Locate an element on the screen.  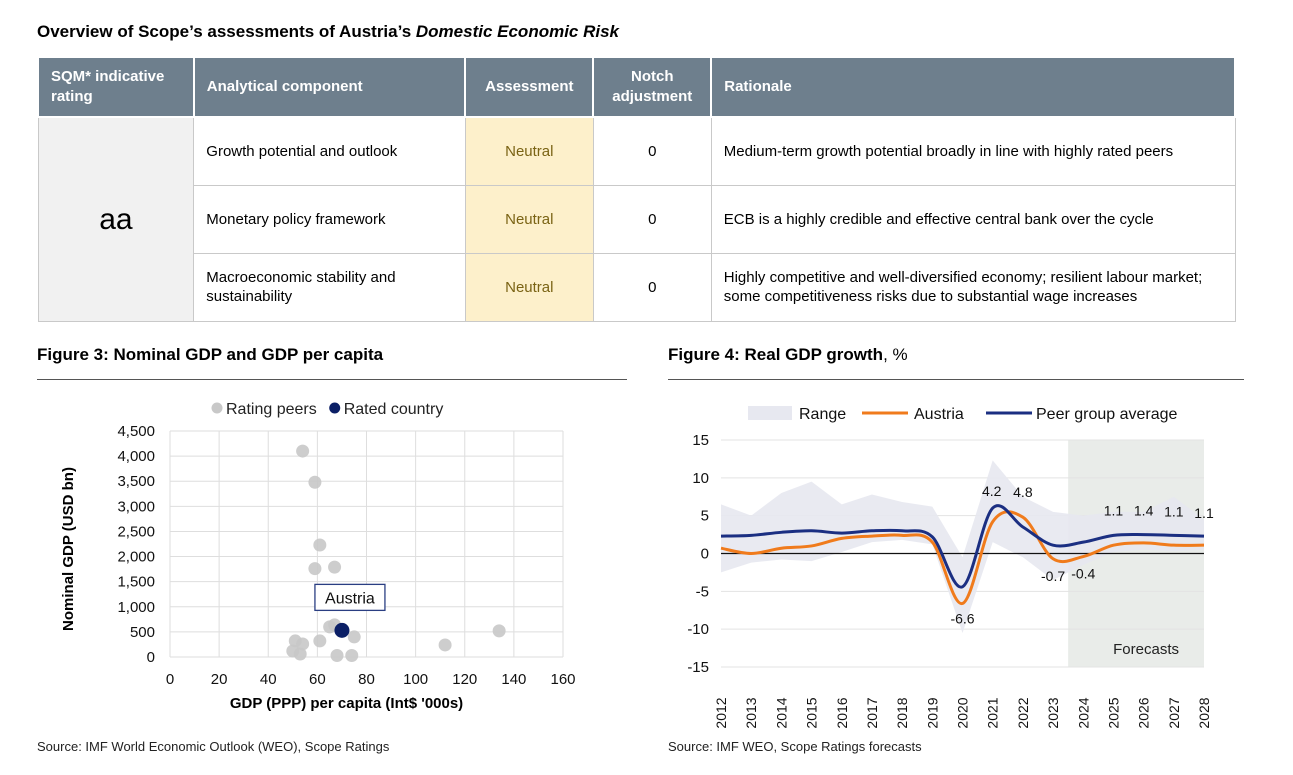
x-tick-label: 120 is located at coordinates (464, 679).